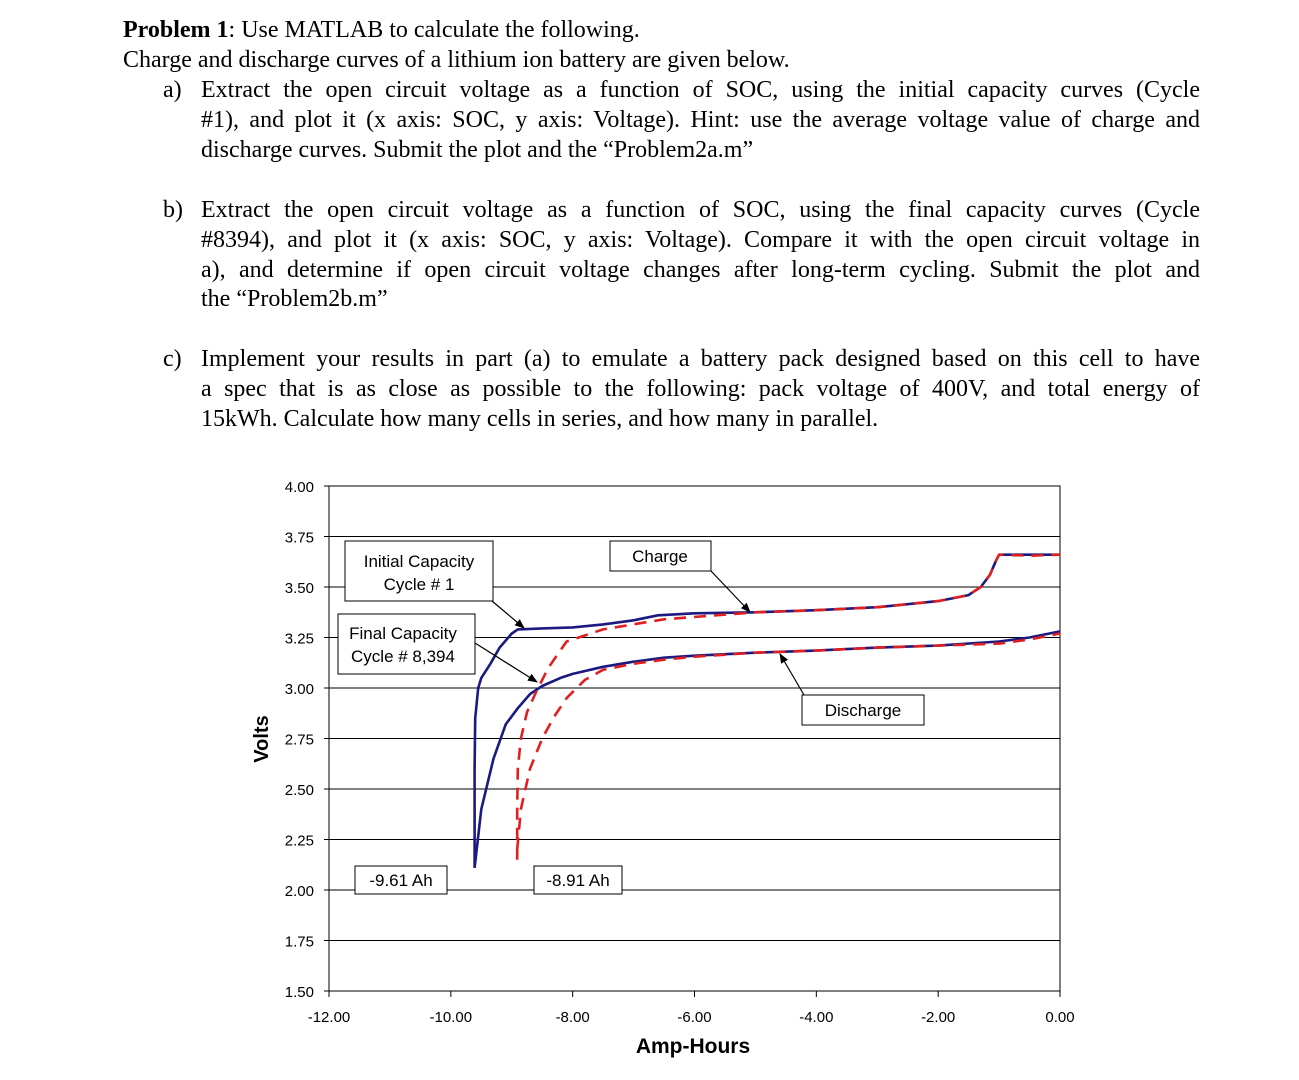 The height and width of the screenshot is (1080, 1299). I want to click on x-axis-title: Amp-Hours, so click(693, 1046).